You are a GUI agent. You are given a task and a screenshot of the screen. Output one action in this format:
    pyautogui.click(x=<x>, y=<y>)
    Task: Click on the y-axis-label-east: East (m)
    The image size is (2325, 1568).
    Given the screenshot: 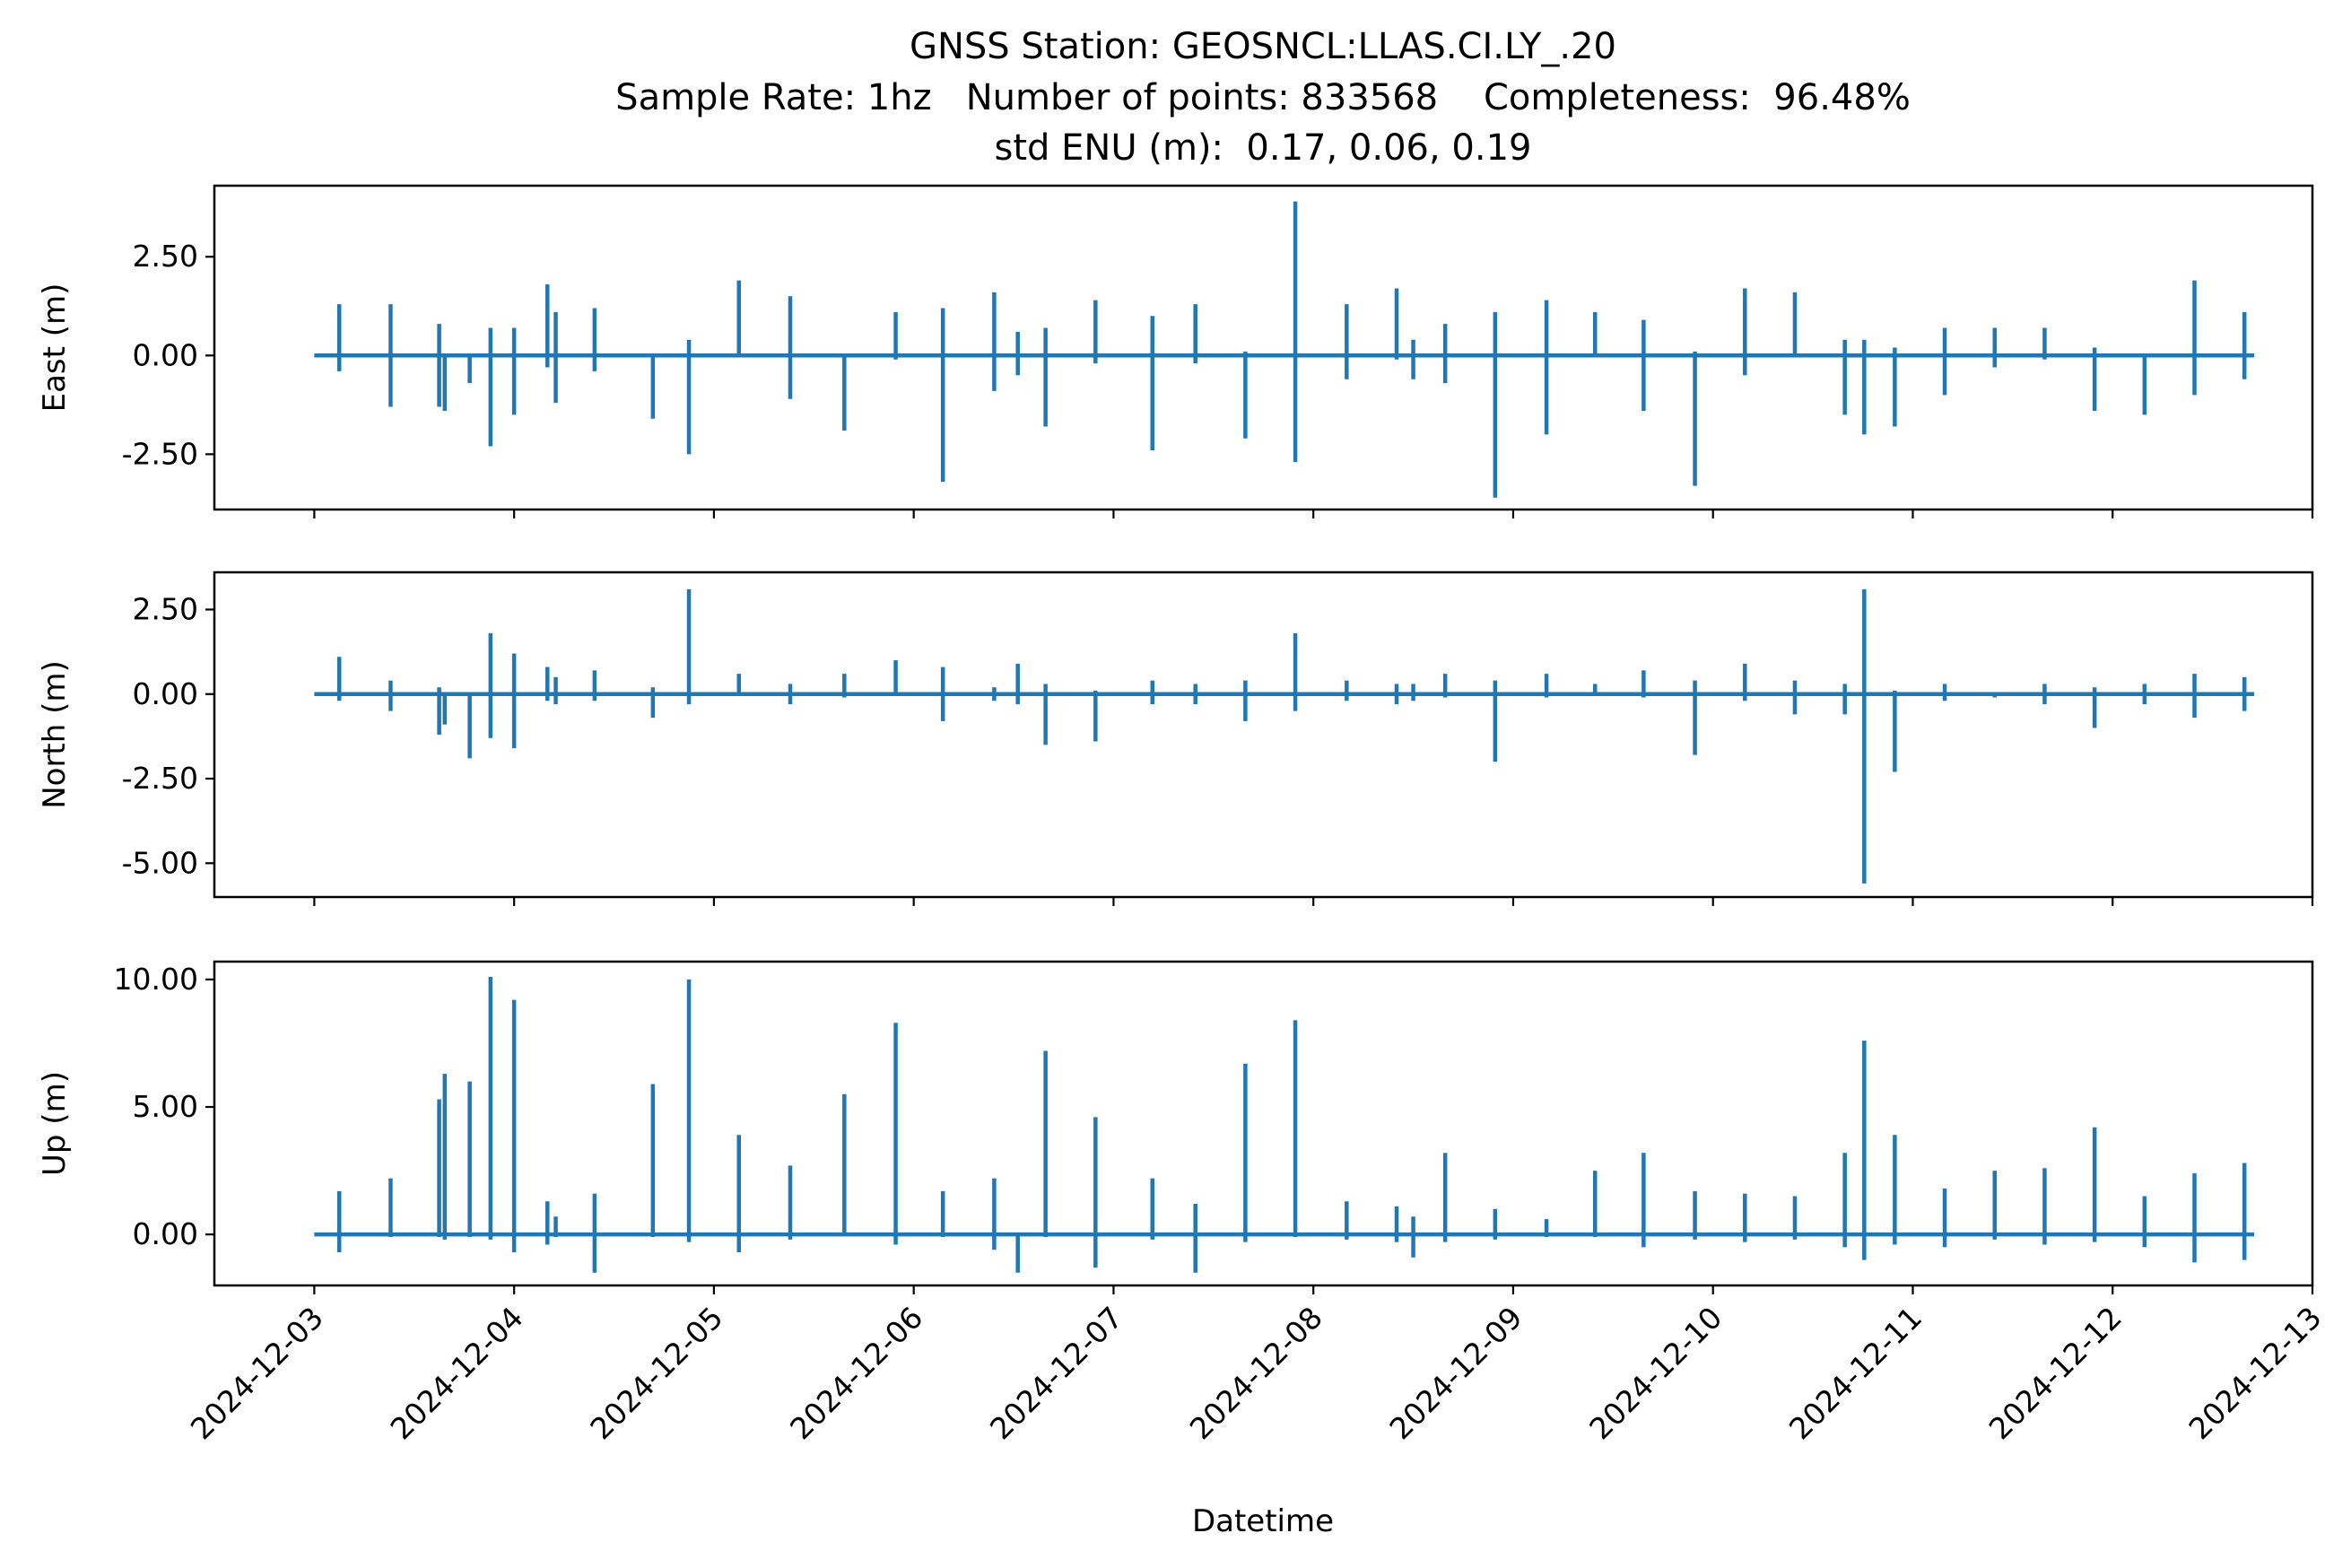 What is the action you would take?
    pyautogui.click(x=55, y=348)
    